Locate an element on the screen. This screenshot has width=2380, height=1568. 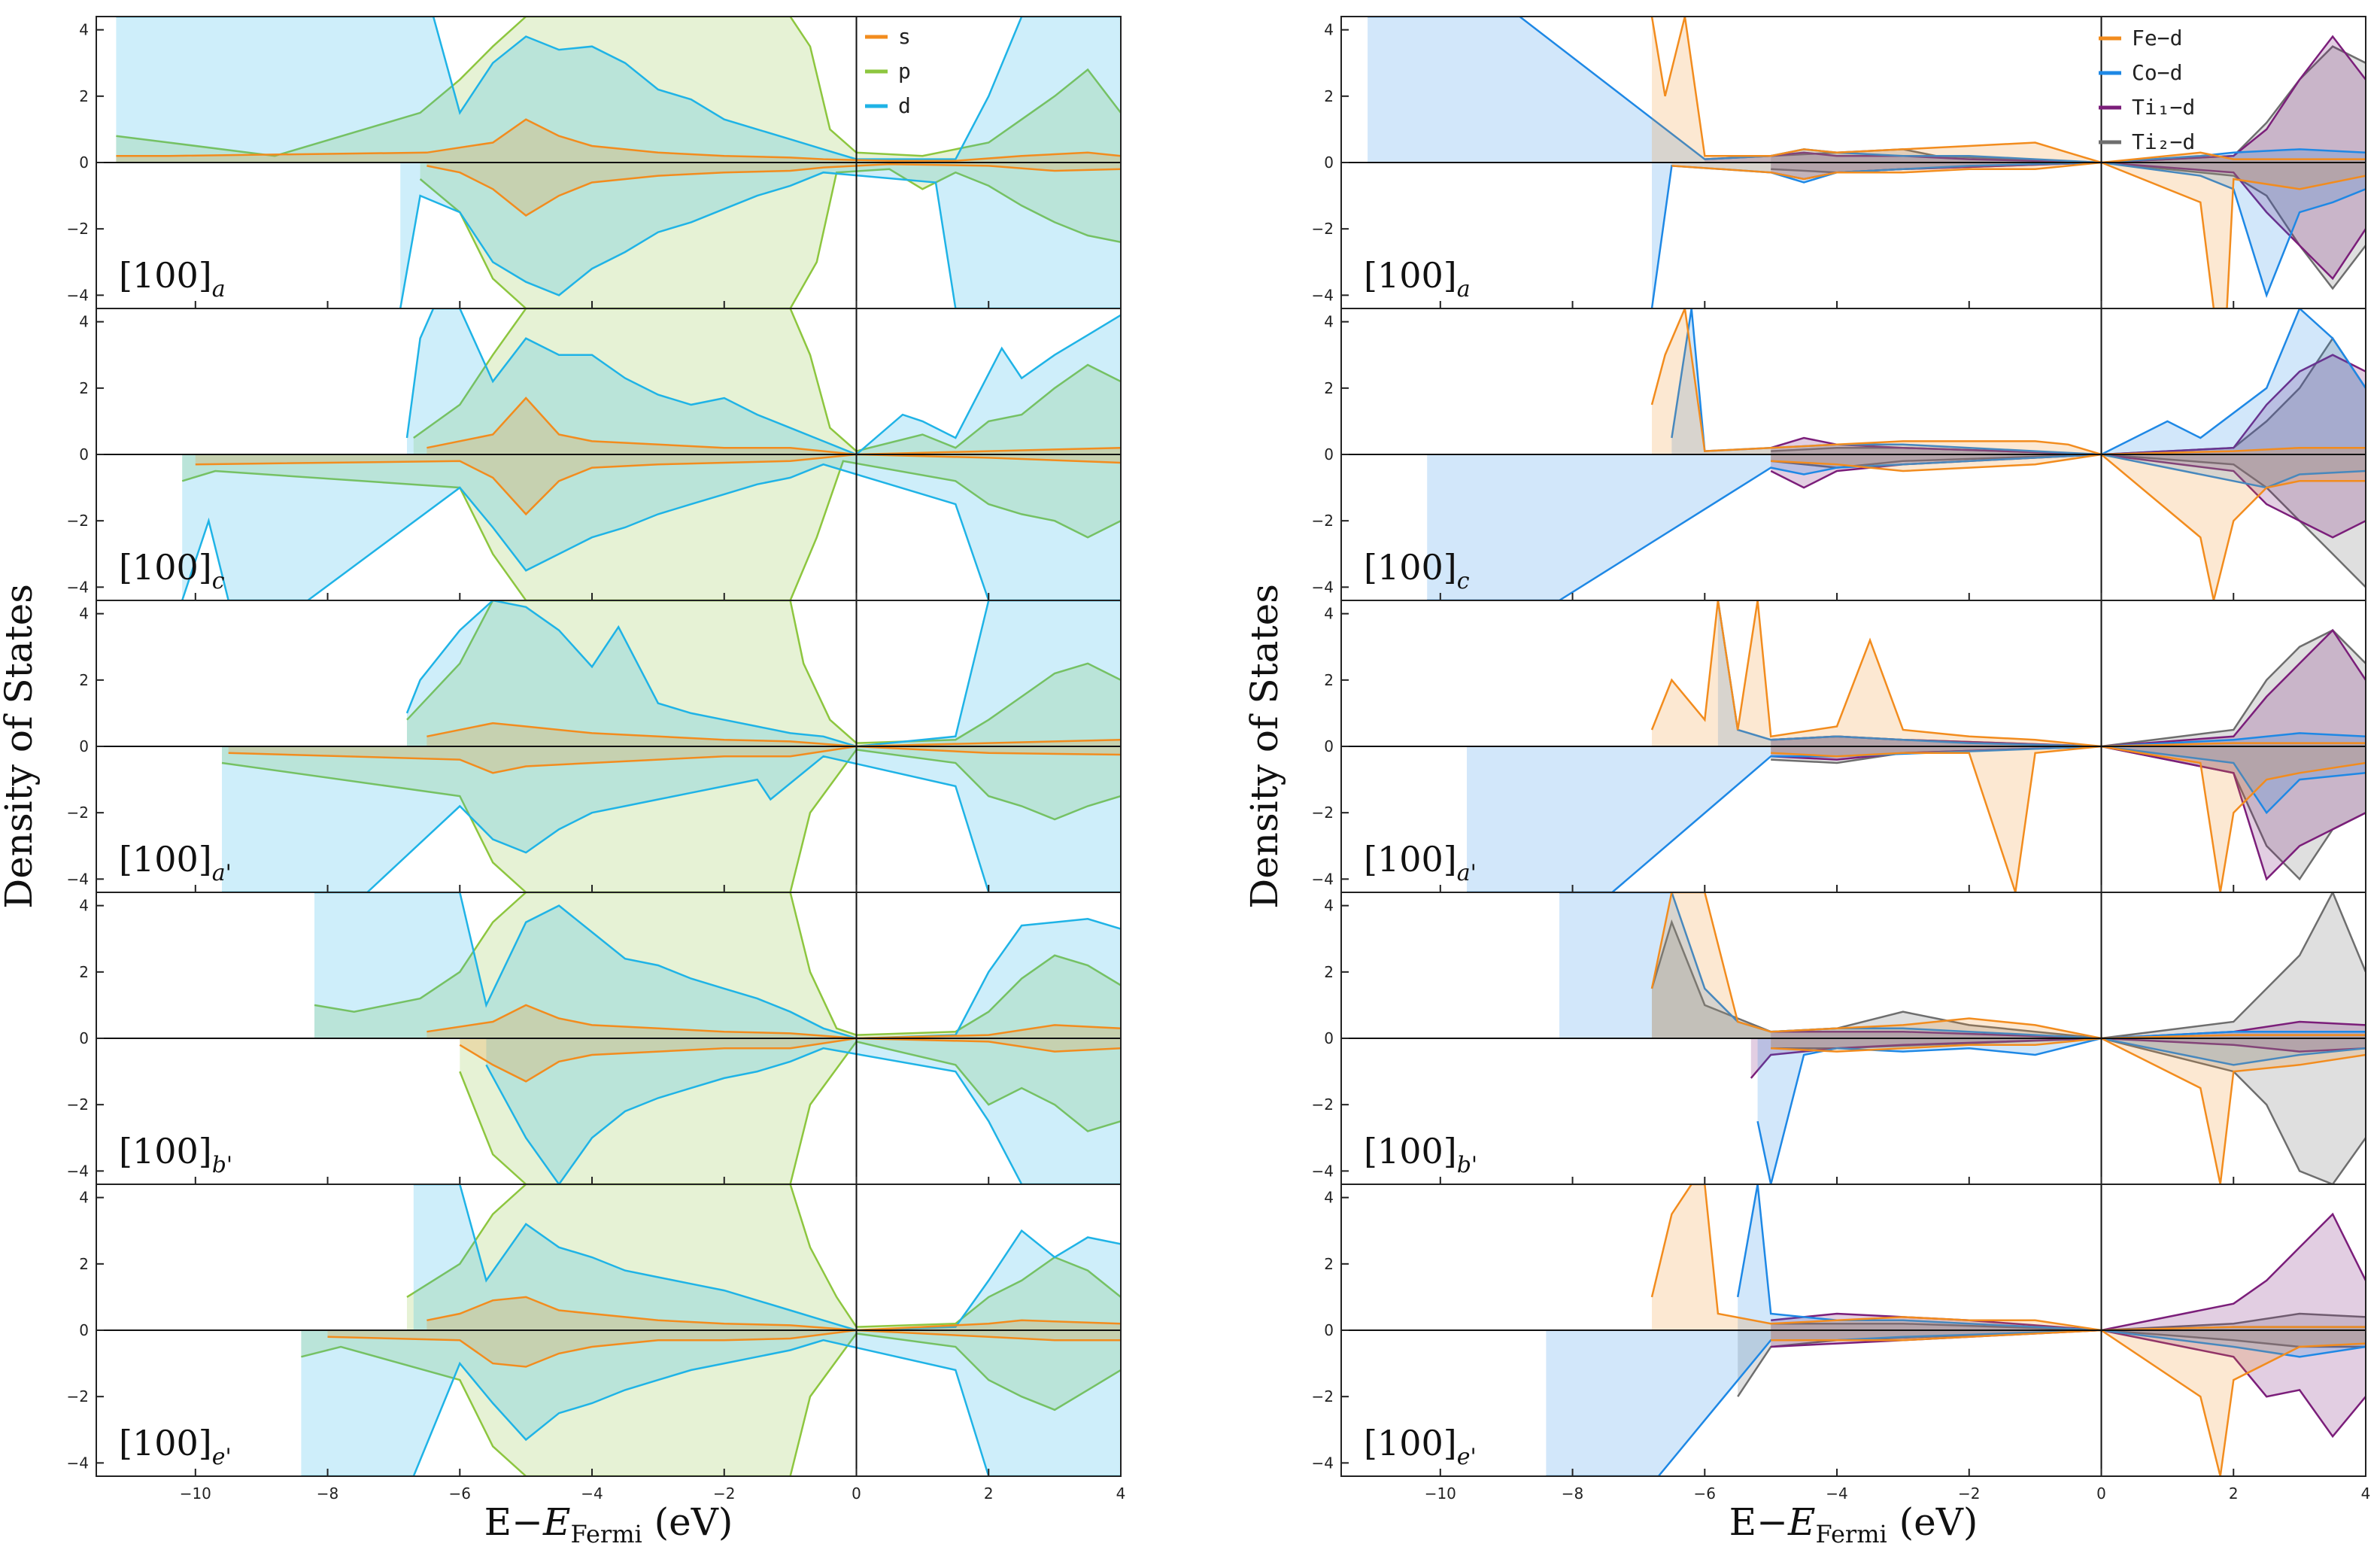
left-panel-3: −4 −2 0 2 4 [100]a' is located at coordinates (594, 746).